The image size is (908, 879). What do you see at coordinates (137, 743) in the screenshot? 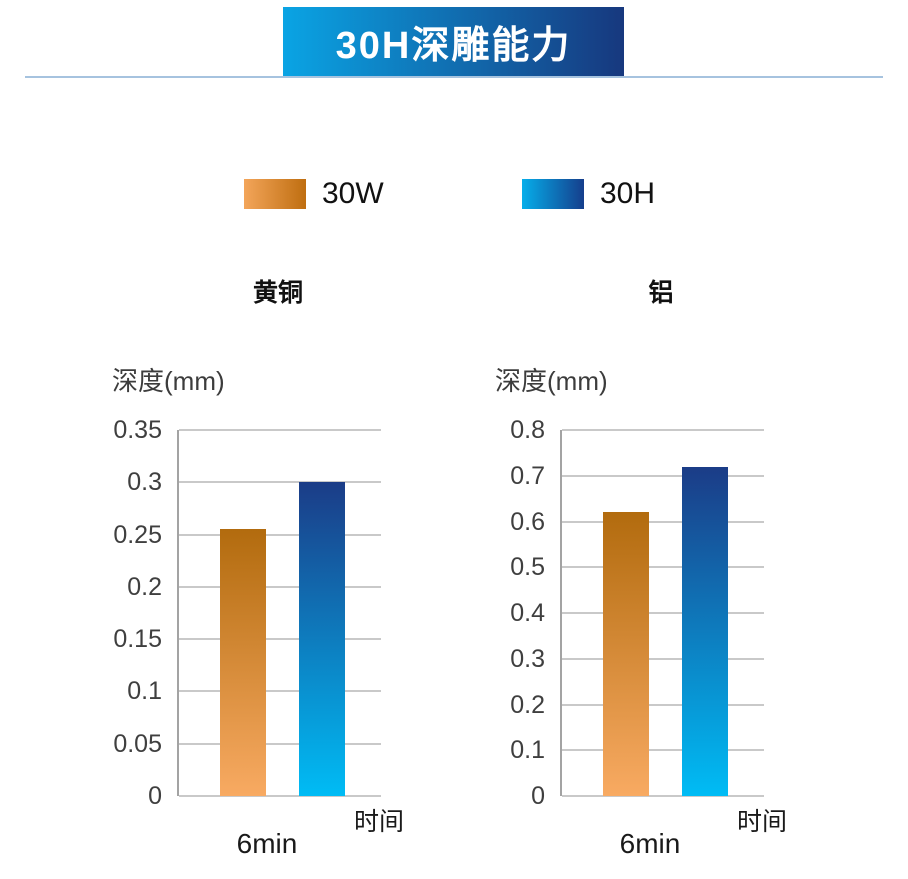
I see `y-tick-label: 0.05` at bounding box center [137, 743].